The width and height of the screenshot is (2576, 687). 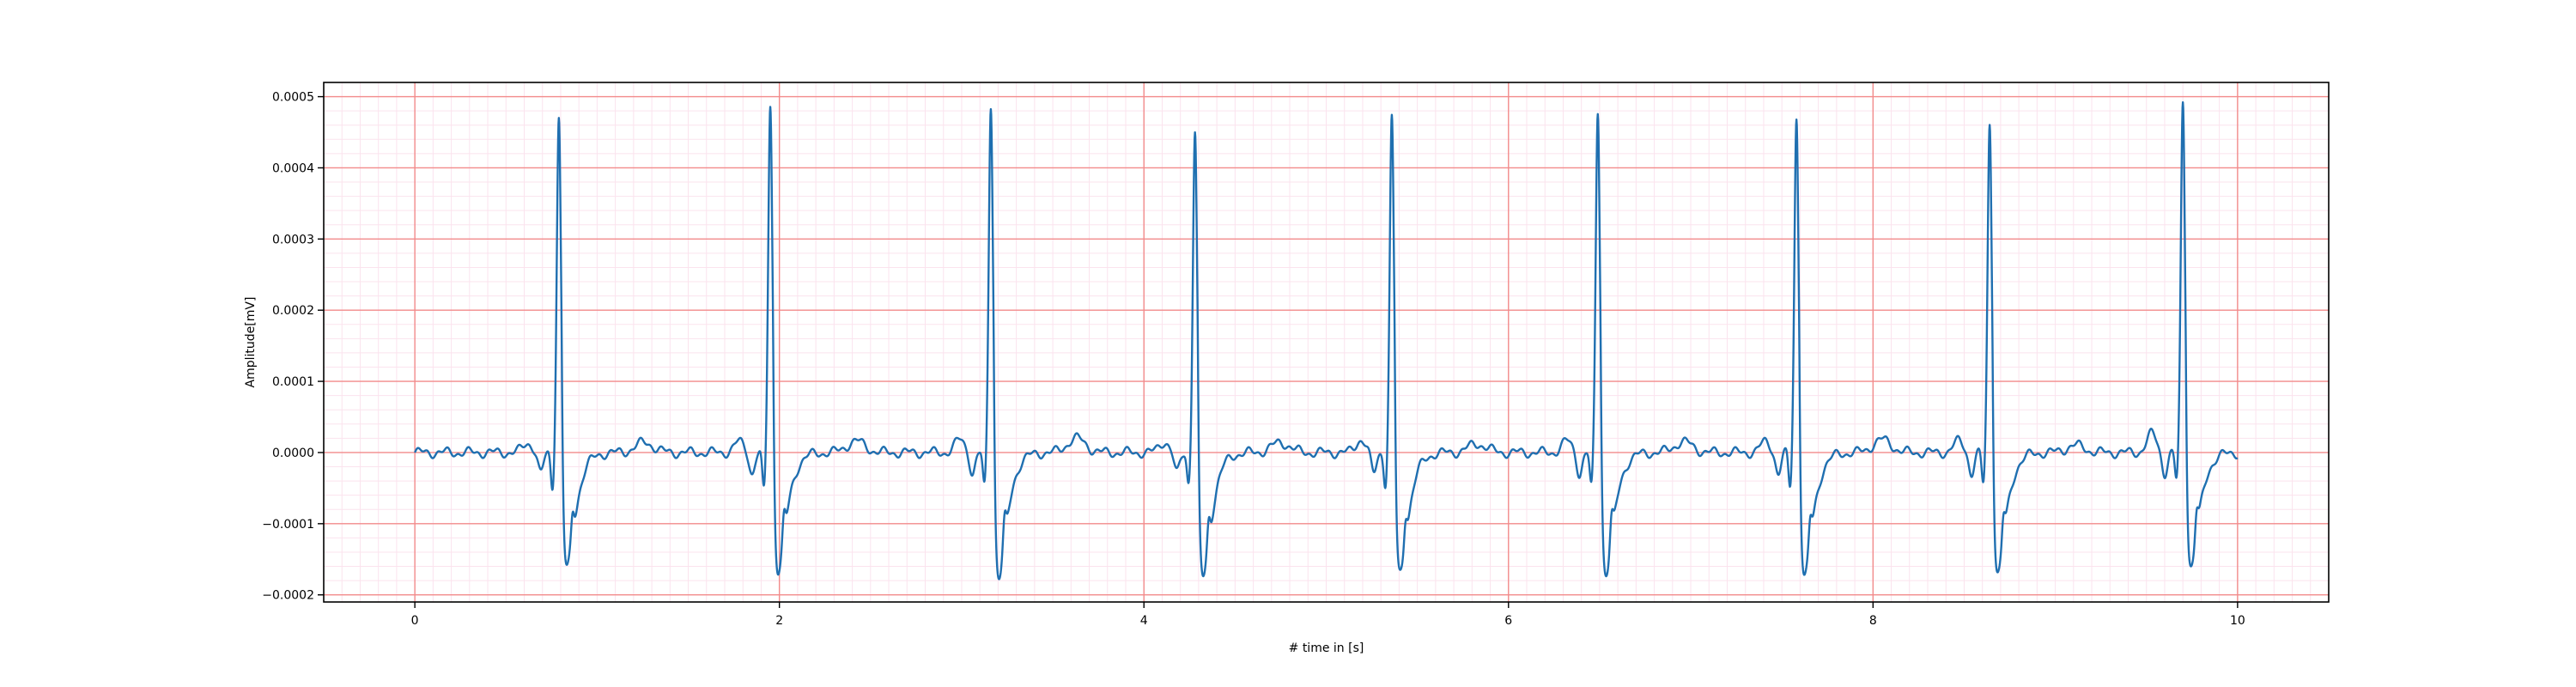 I want to click on y-tick-label: 0.0005, so click(x=293, y=98).